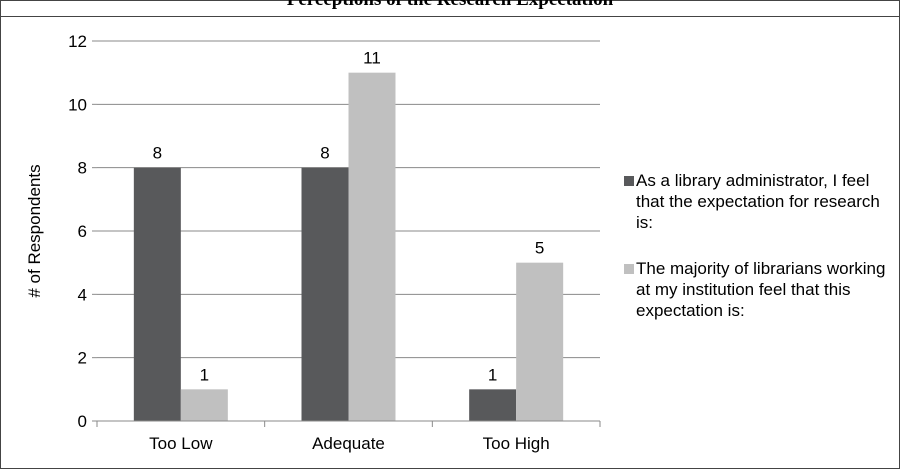 This screenshot has width=900, height=469. Describe the element at coordinates (348, 443) in the screenshot. I see `x-tick-label: Adequate` at that location.